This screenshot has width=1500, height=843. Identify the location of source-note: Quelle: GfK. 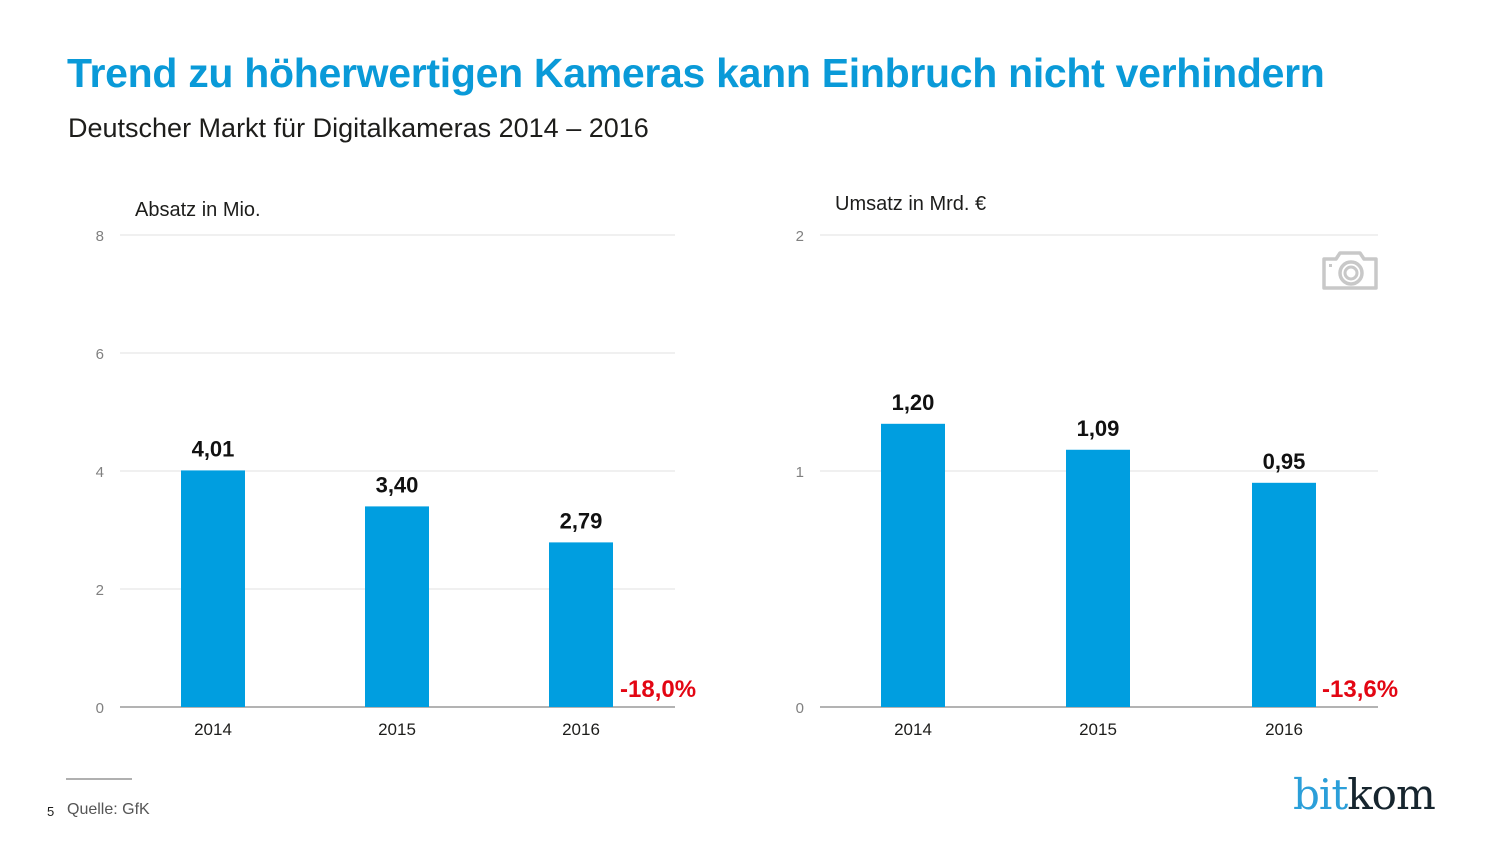
(108, 809).